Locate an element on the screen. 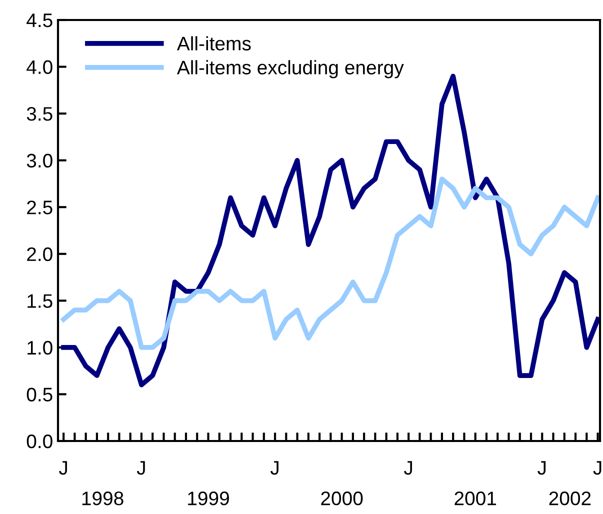 Image resolution: width=603 pixels, height=514 pixels. y-tick-label: 1.5 is located at coordinates (40, 301).